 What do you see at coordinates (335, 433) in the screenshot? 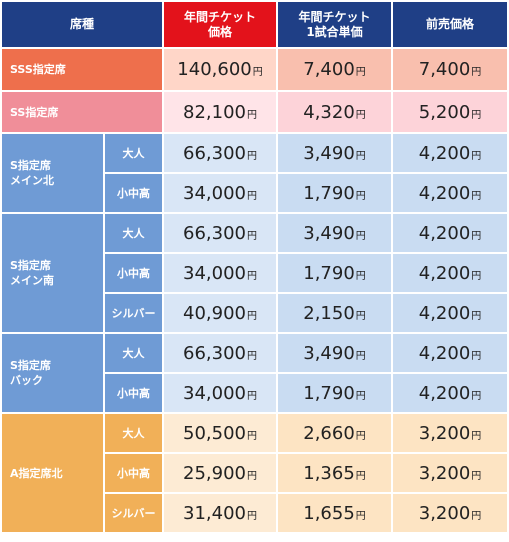
I see `per-game-price: 2,660円` at bounding box center [335, 433].